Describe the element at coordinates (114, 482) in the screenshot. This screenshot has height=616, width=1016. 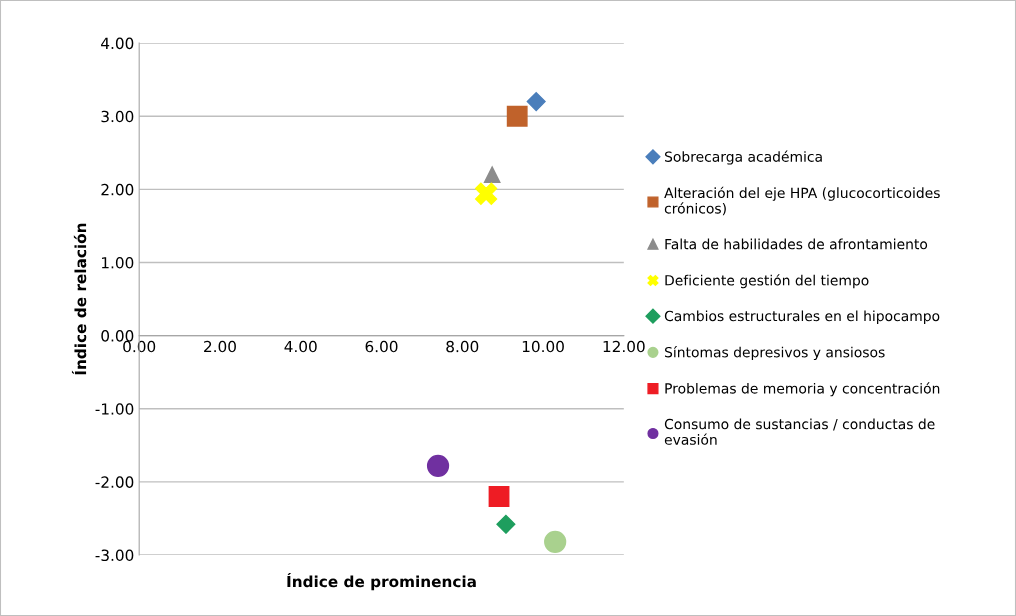
I see `y-tick-label: -2.00` at that location.